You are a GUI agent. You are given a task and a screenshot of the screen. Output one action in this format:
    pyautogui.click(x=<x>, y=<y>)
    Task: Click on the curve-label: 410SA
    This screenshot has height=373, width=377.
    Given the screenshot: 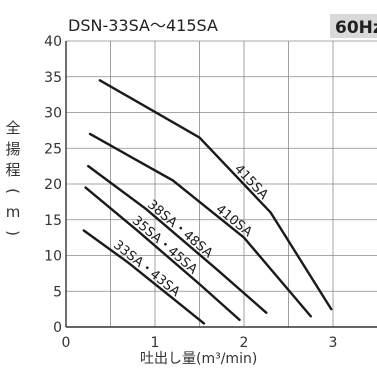 What is the action you would take?
    pyautogui.click(x=234, y=221)
    